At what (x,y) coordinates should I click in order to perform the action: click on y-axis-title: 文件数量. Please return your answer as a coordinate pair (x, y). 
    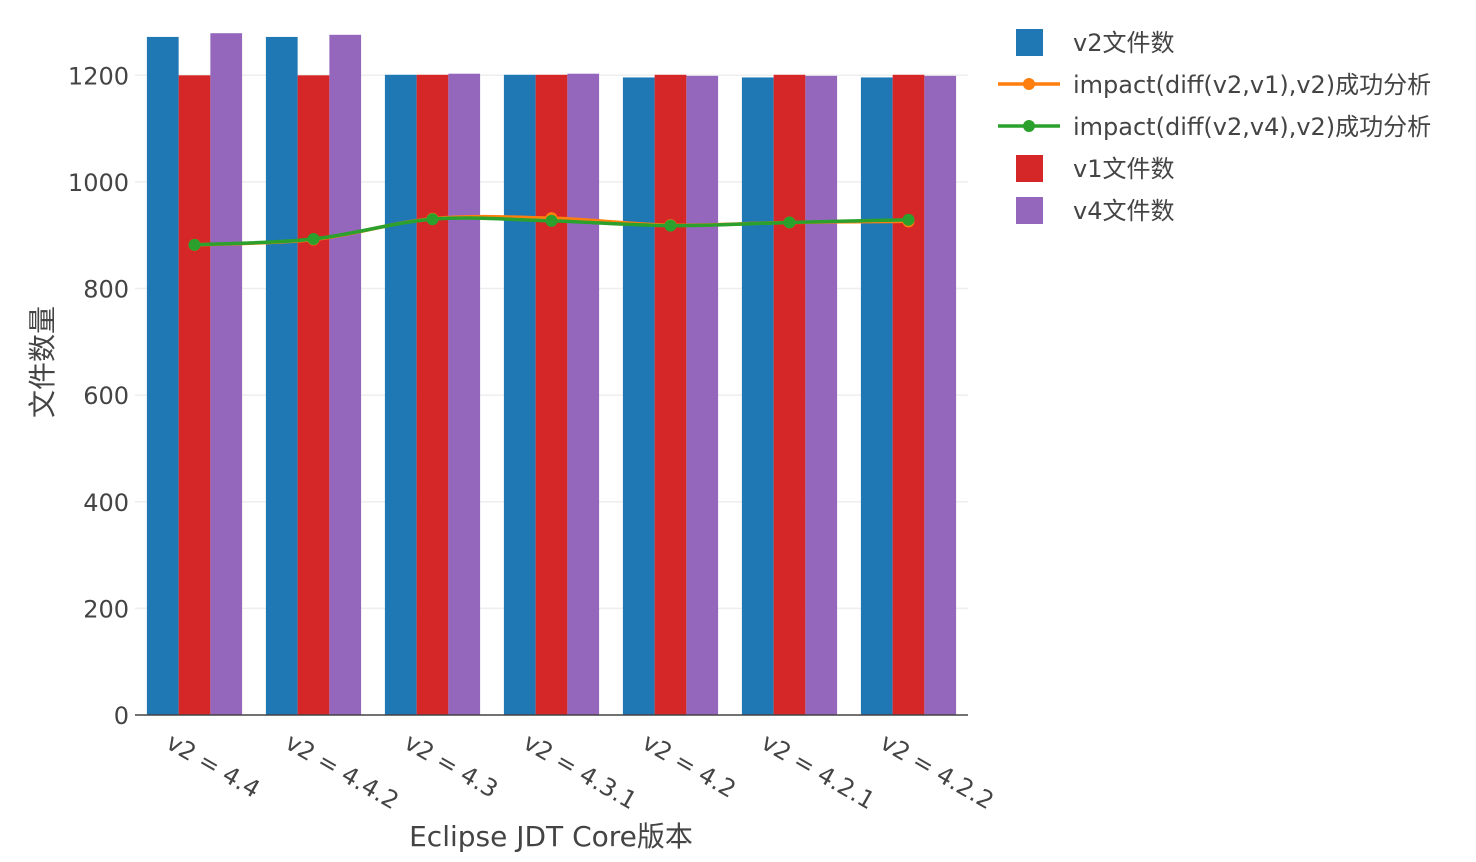
    Looking at the image, I should click on (42, 362).